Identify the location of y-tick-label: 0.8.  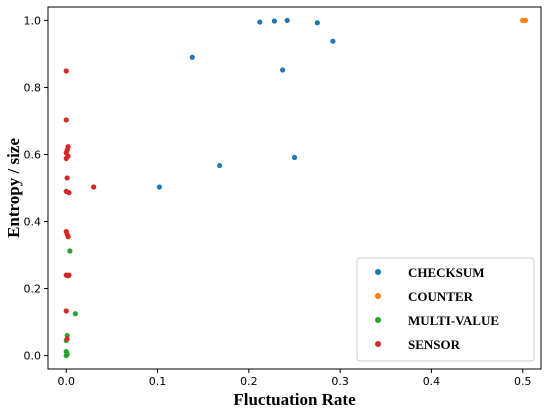
(33, 87).